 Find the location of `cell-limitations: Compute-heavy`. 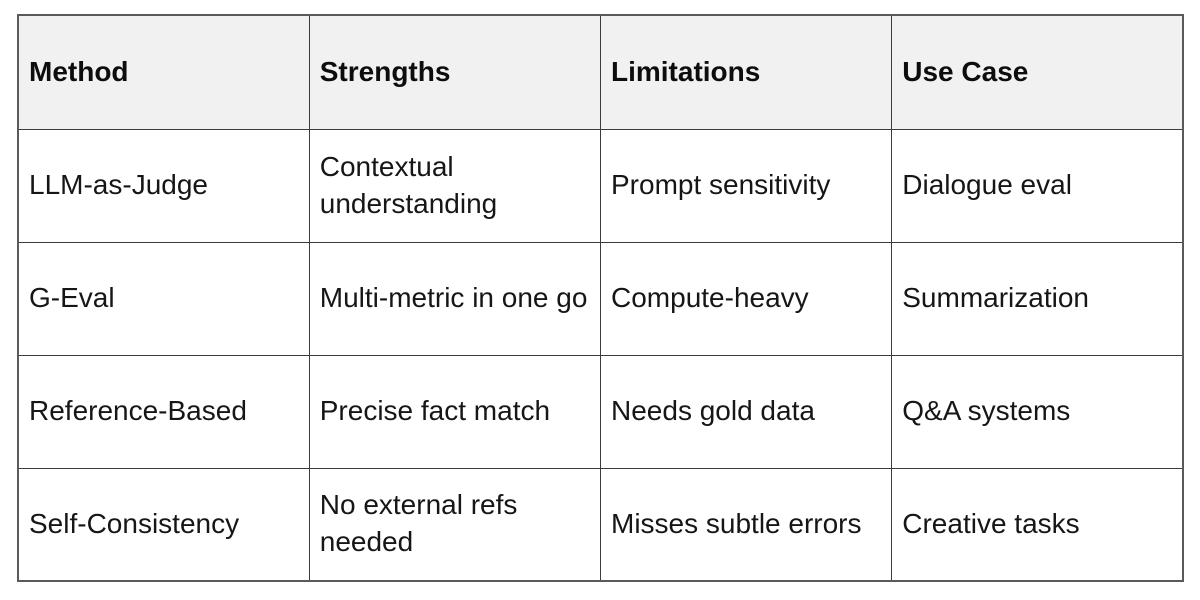

cell-limitations: Compute-heavy is located at coordinates (746, 298).